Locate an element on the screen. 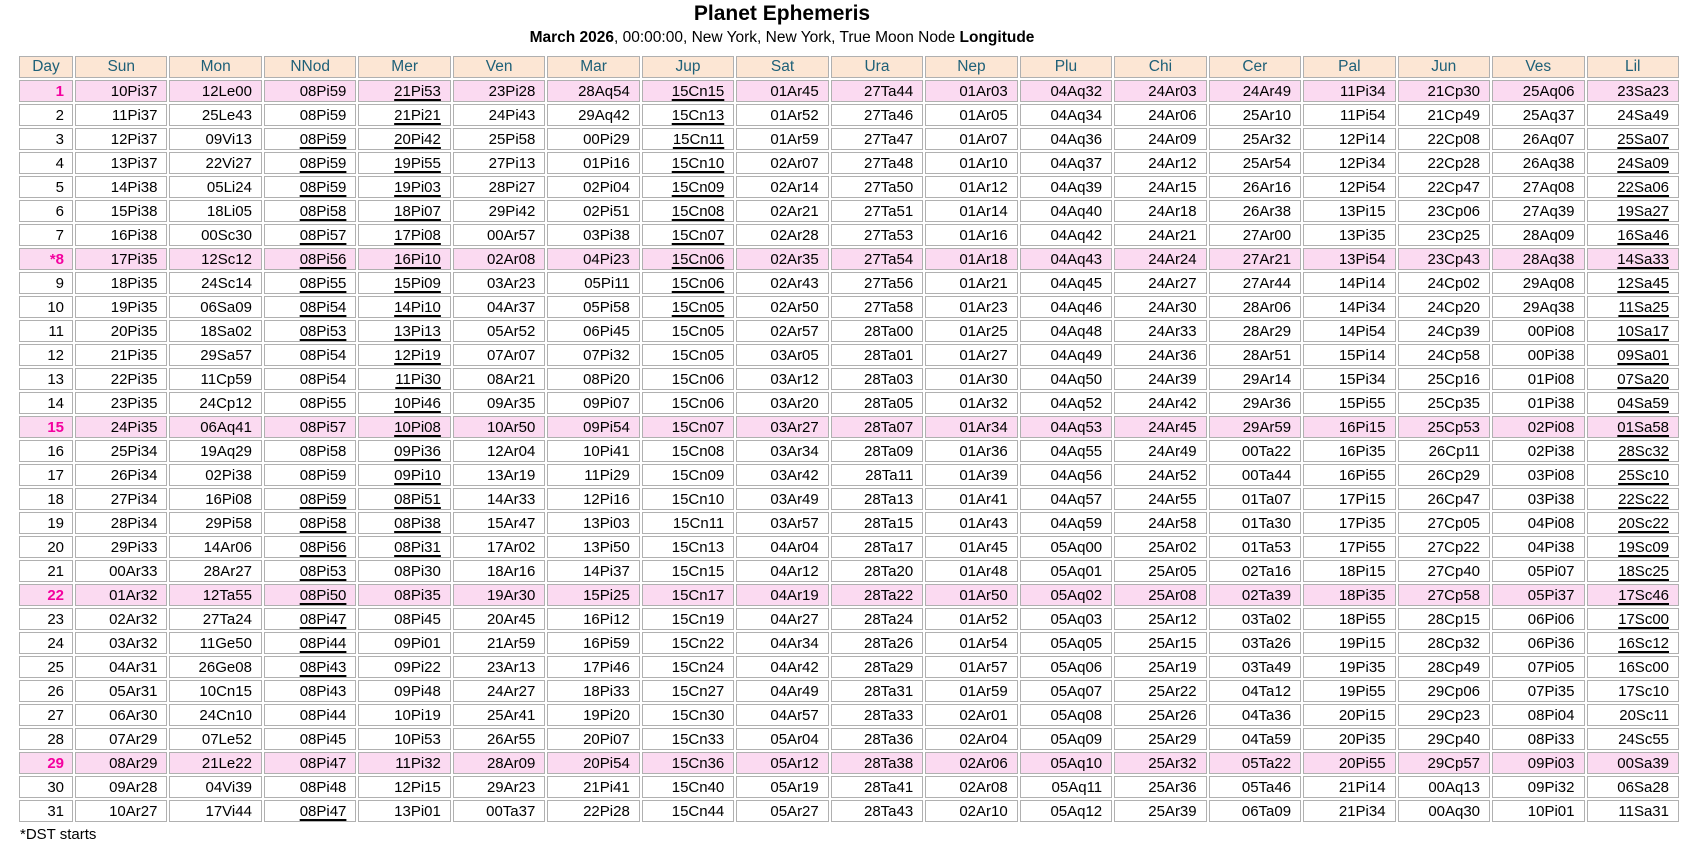  ephemeris-cell: 08Pi47 is located at coordinates (310, 763).